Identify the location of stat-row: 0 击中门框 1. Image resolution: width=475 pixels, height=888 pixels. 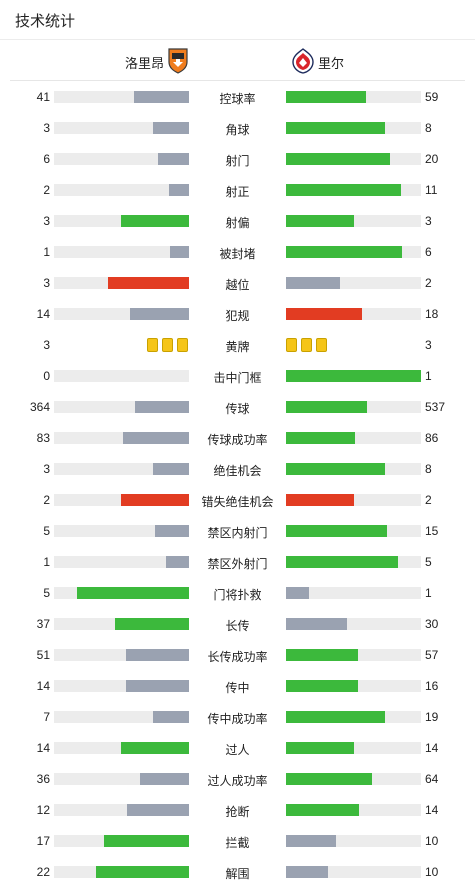
(237, 375).